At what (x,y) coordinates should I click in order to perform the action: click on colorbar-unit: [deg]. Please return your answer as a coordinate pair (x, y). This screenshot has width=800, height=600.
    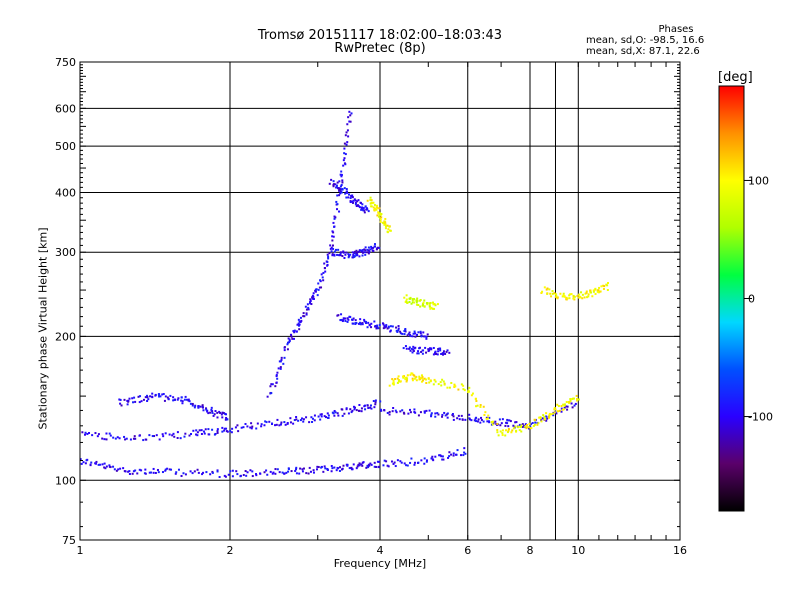
    Looking at the image, I should click on (735, 77).